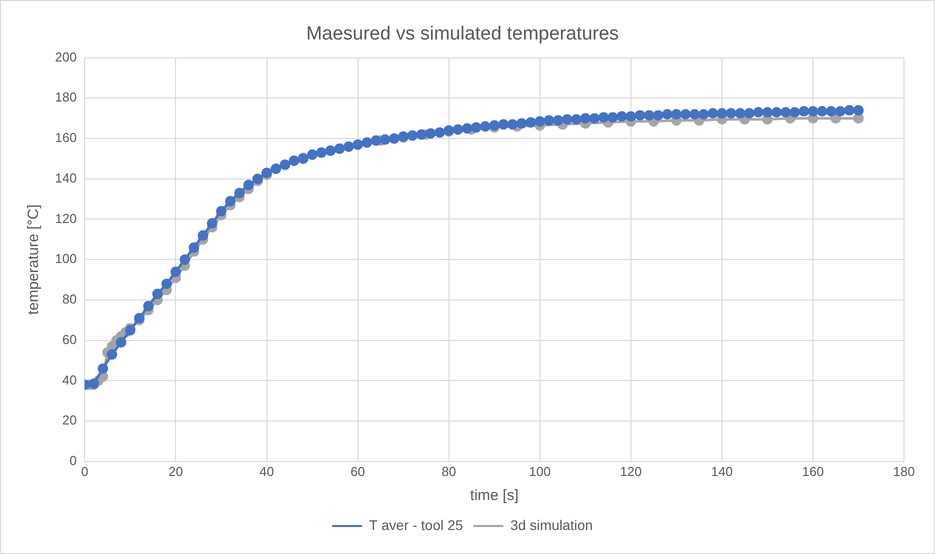 The width and height of the screenshot is (935, 554). Describe the element at coordinates (65, 97) in the screenshot. I see `y-tick-label: 180` at that location.